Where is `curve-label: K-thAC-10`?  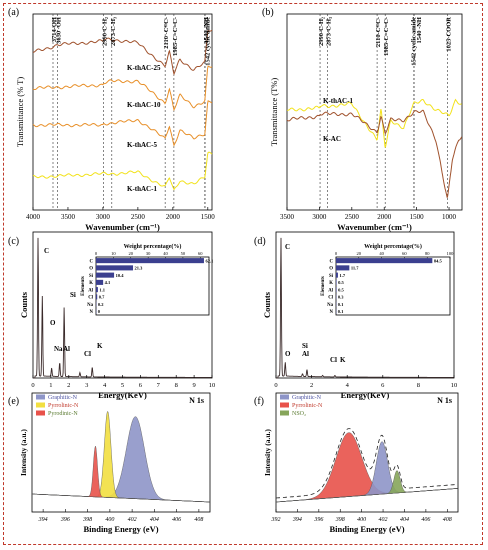 curve-label: K-thAC-10 is located at coordinates (144, 105).